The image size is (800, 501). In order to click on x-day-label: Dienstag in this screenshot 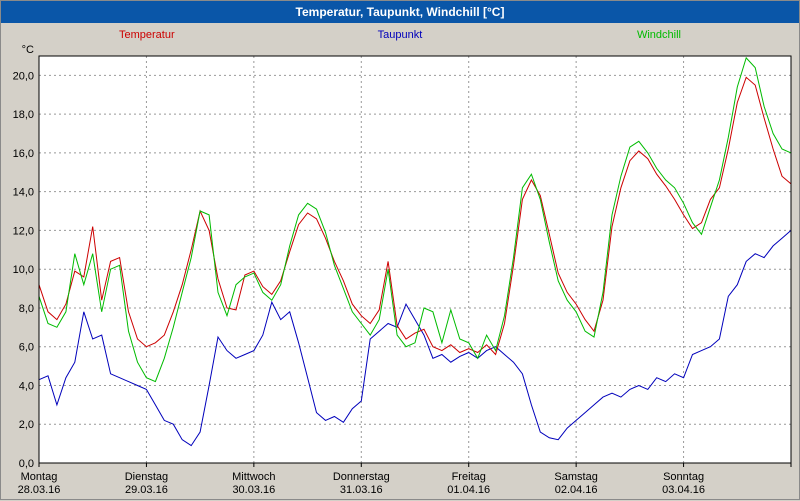, I will do `click(146, 477)`.